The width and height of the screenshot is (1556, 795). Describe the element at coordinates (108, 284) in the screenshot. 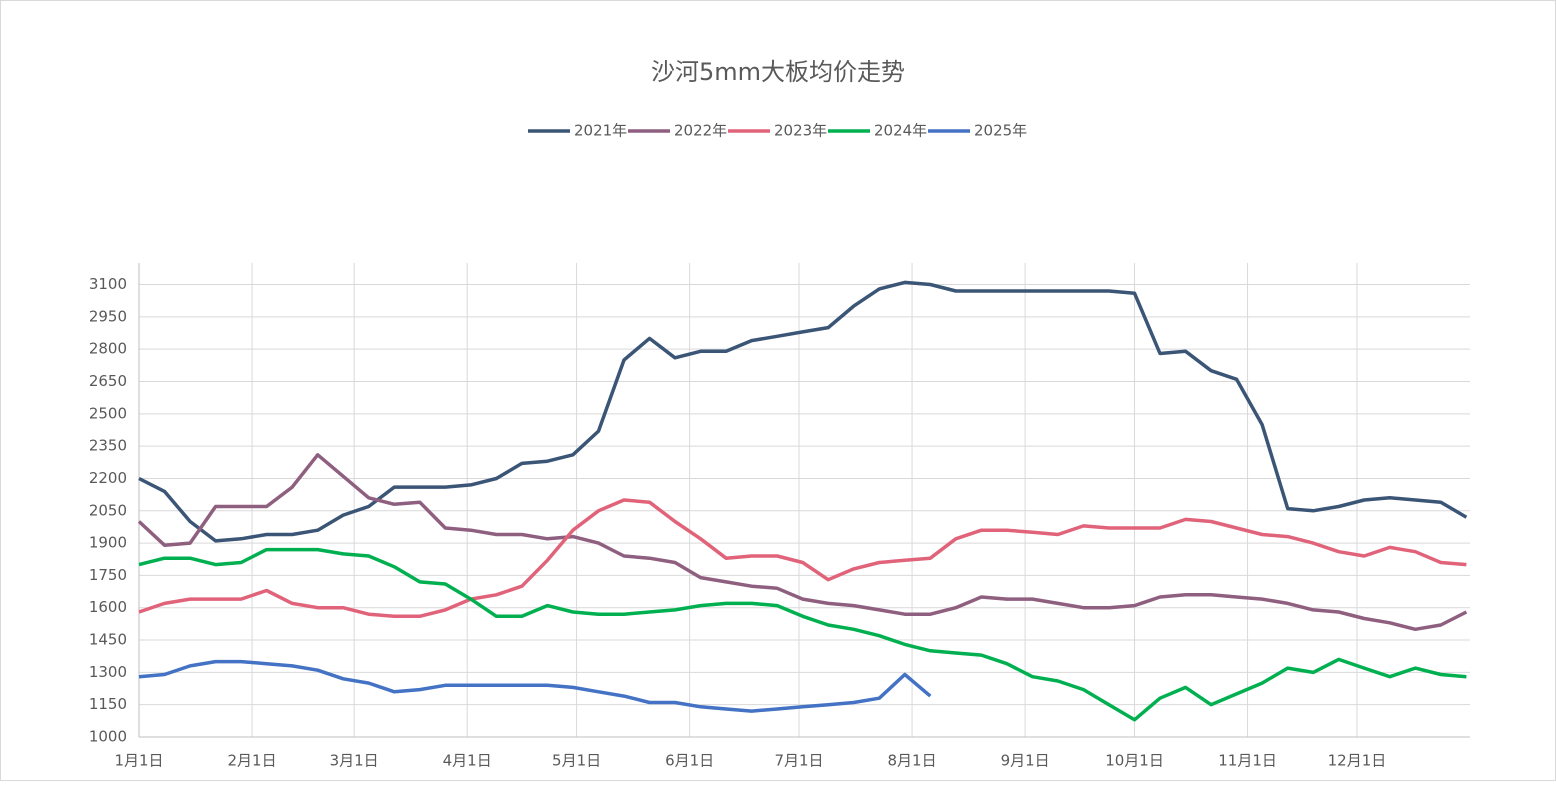

I see `y-tick-label: 3100` at that location.